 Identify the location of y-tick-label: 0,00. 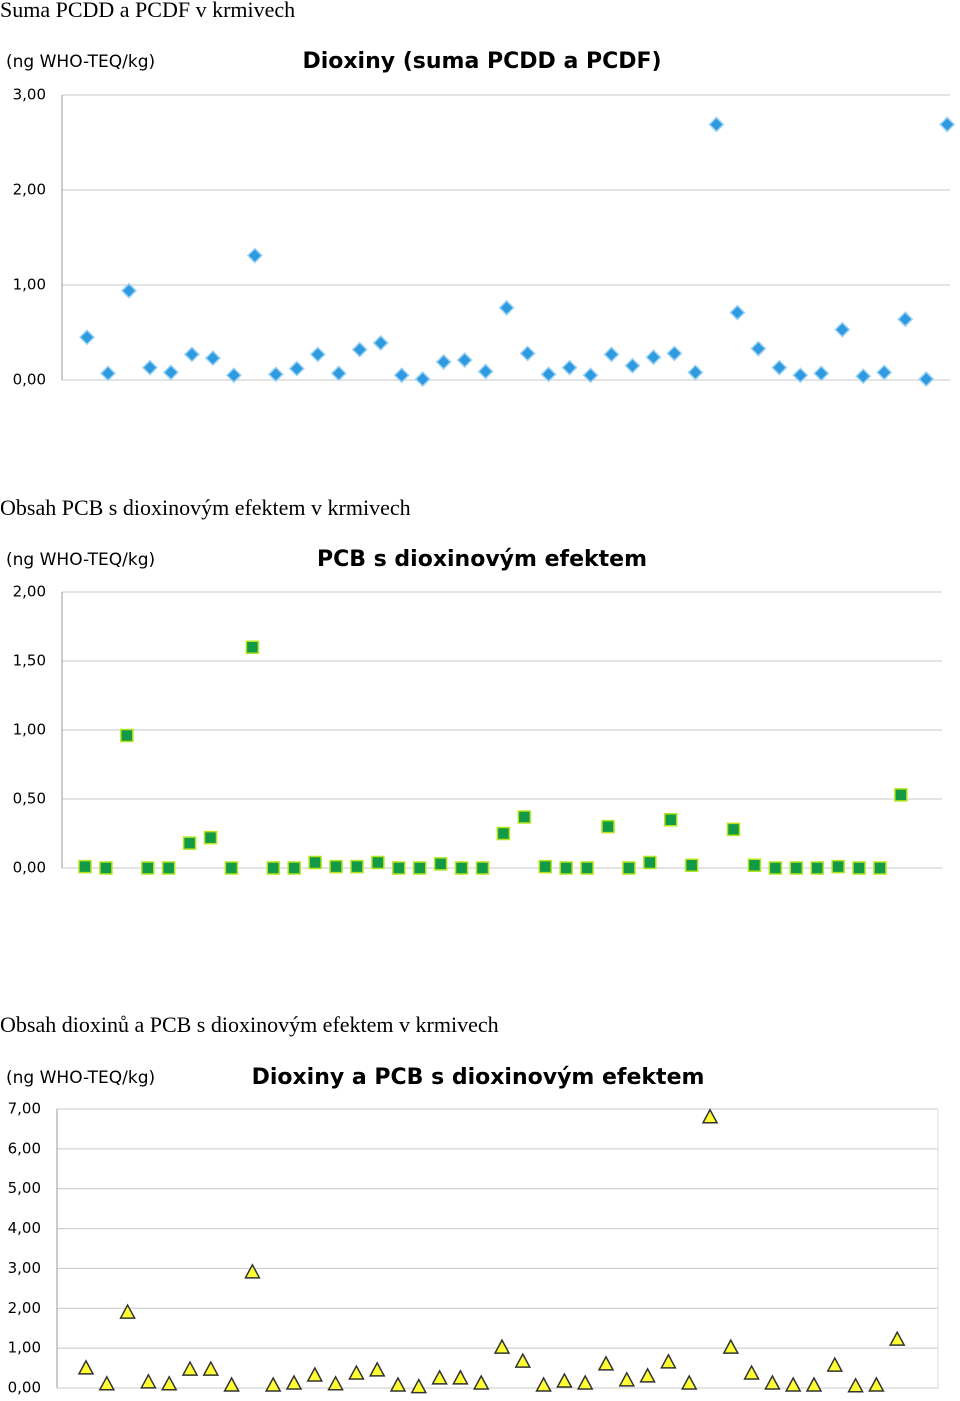
(24, 1388).